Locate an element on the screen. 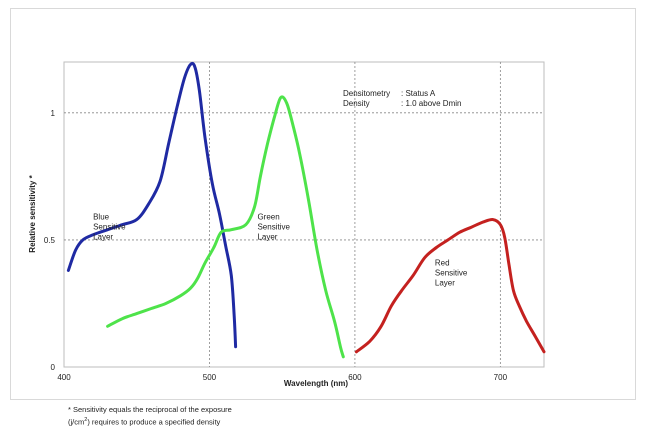 Image resolution: width=651 pixels, height=432 pixels. footnote-unit-exponent: 2 is located at coordinates (86, 420).